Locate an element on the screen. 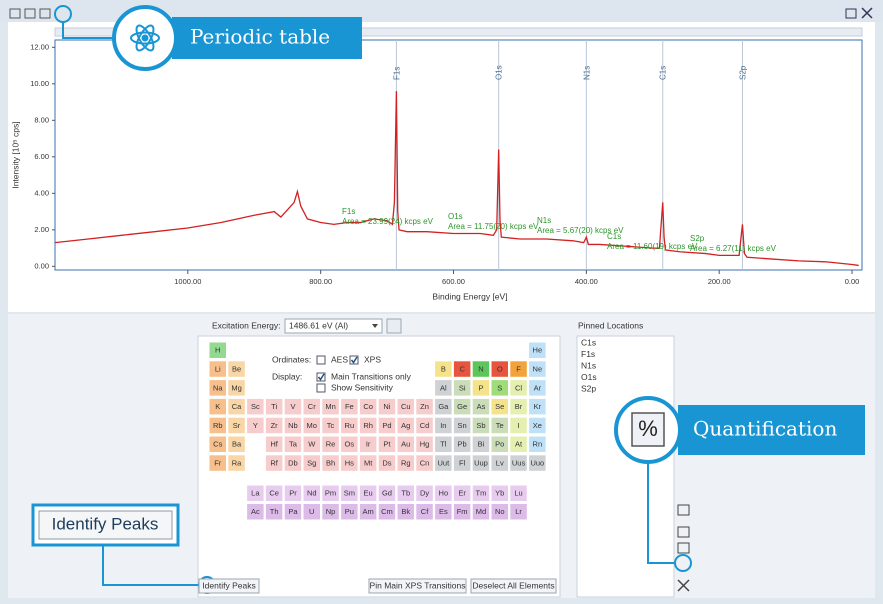 Image resolution: width=883 pixels, height=604 pixels. element-symbol: Cs is located at coordinates (217, 444).